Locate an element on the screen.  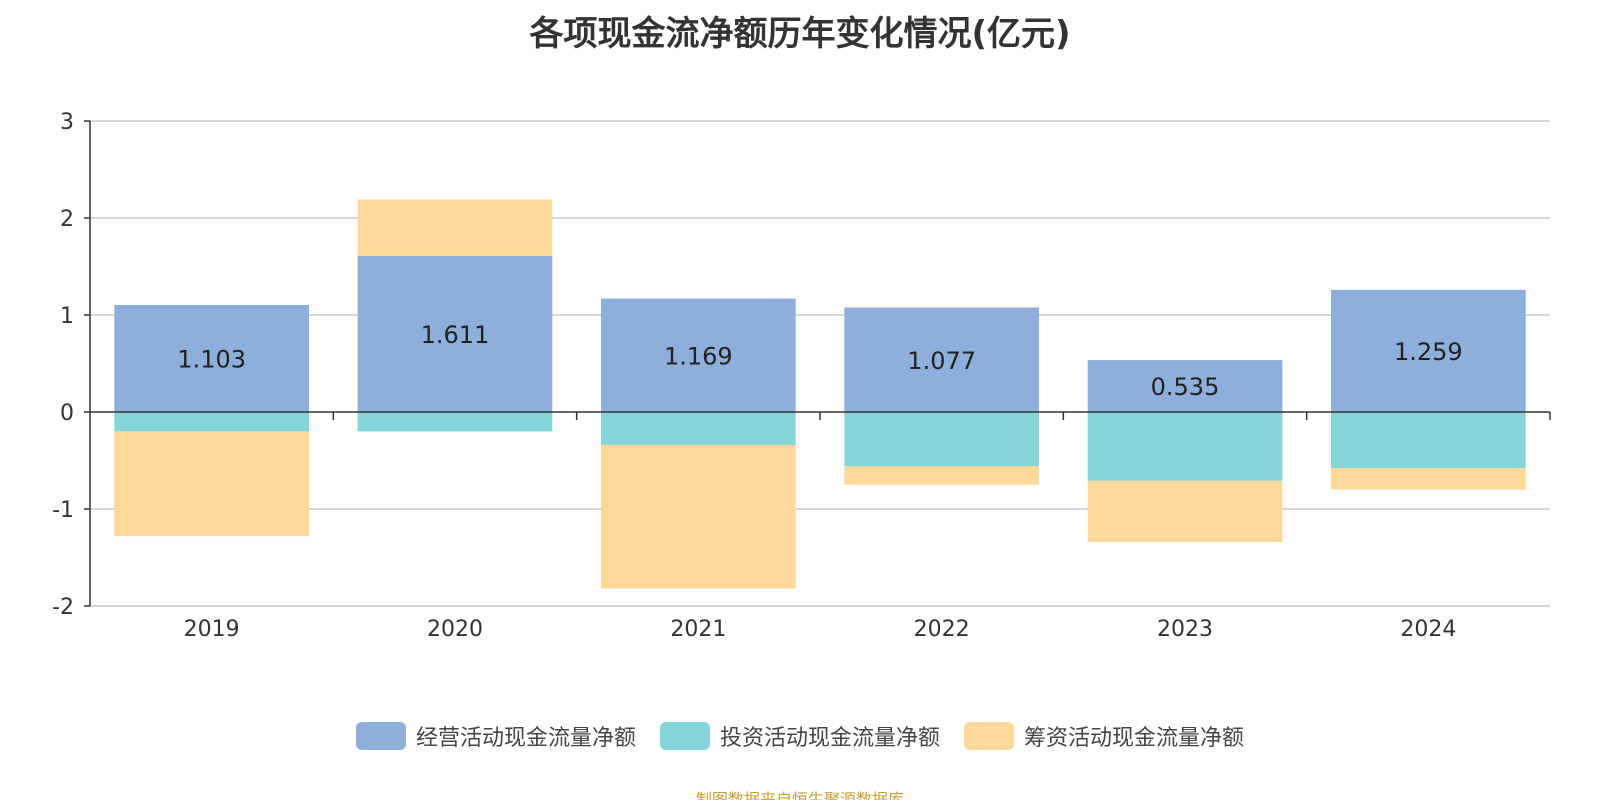
bar-operating-2023 is located at coordinates (1185, 386).